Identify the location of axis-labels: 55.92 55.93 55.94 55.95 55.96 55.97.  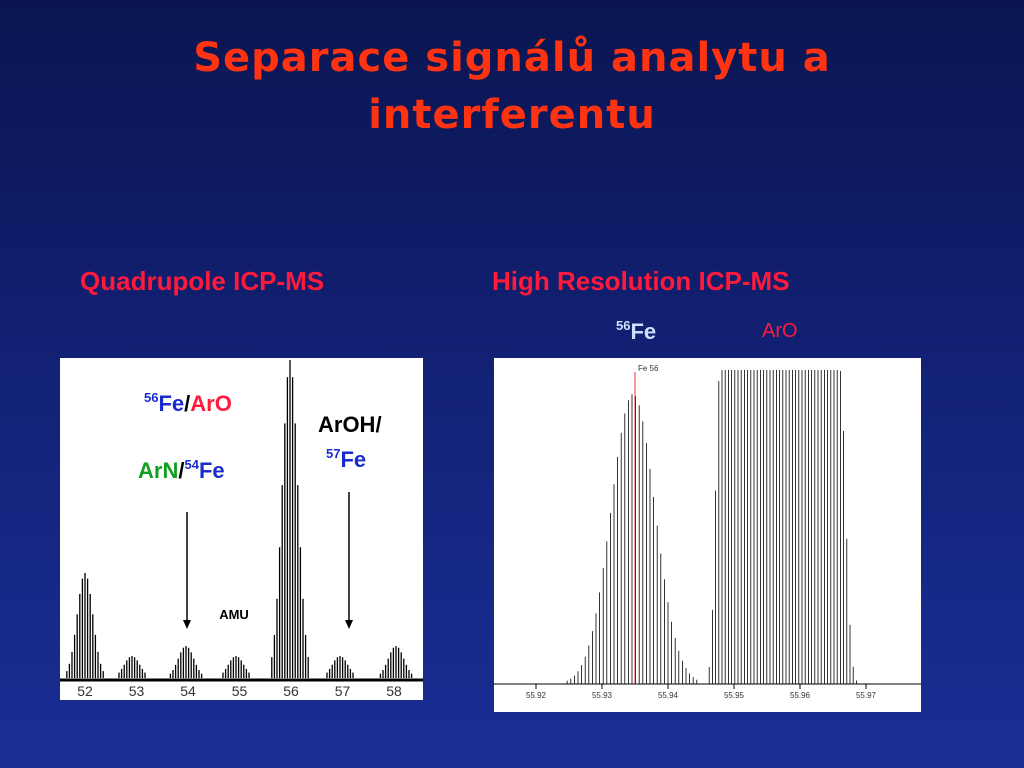
(701, 692).